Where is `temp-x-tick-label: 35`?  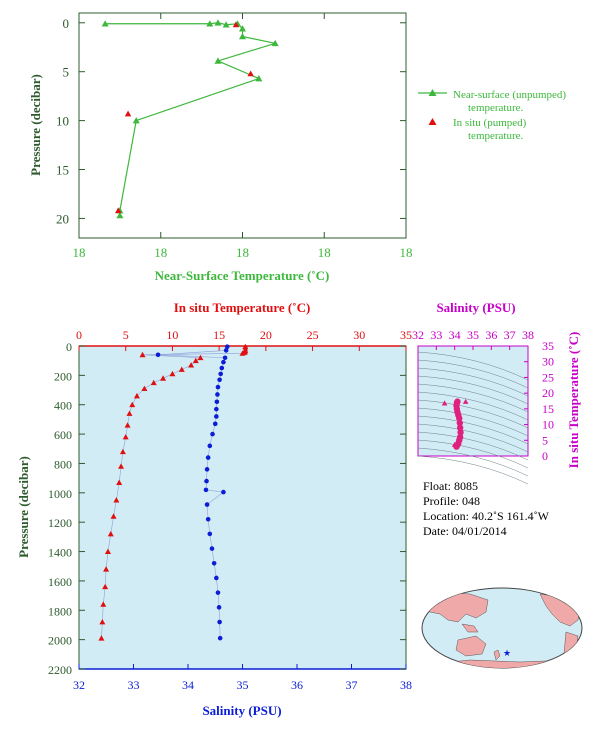
temp-x-tick-label: 35 is located at coordinates (406, 335).